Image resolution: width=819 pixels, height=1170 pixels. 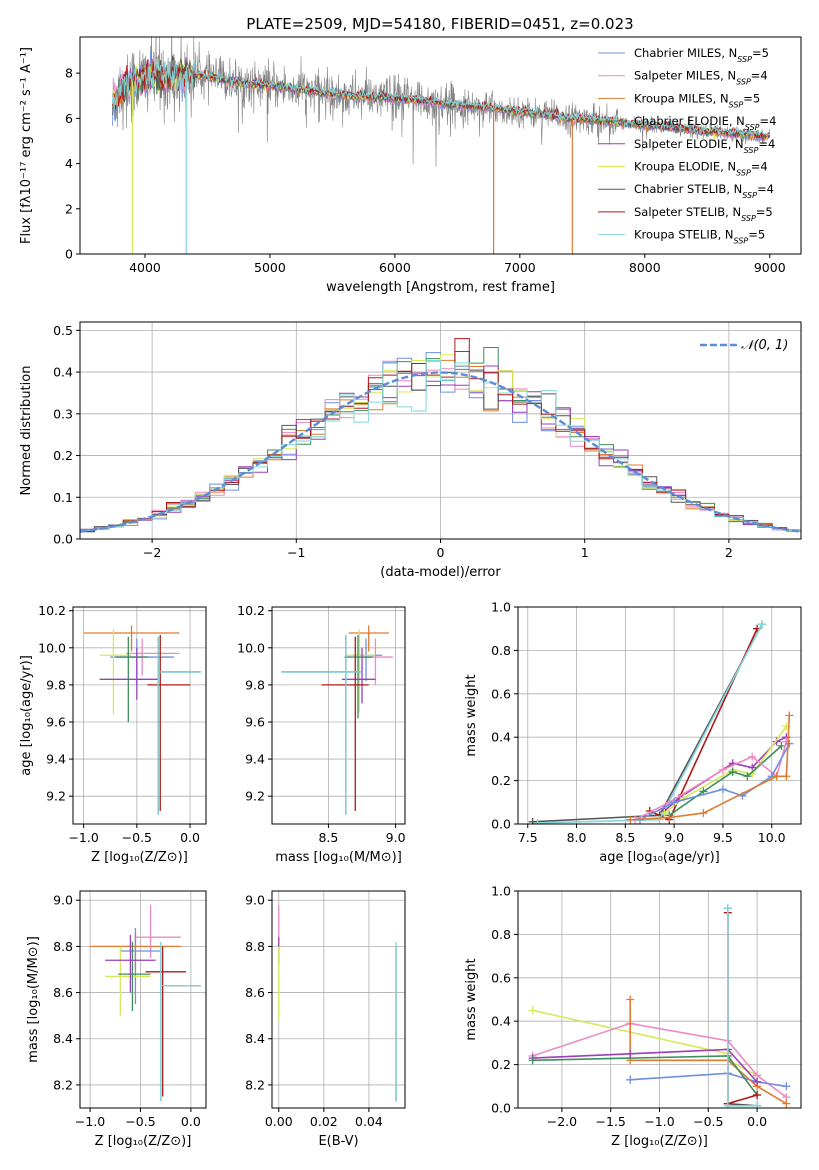 What do you see at coordinates (701, 78) in the screenshot?
I see `legend-label: Salpeter MILES, NSSP=4` at bounding box center [701, 78].